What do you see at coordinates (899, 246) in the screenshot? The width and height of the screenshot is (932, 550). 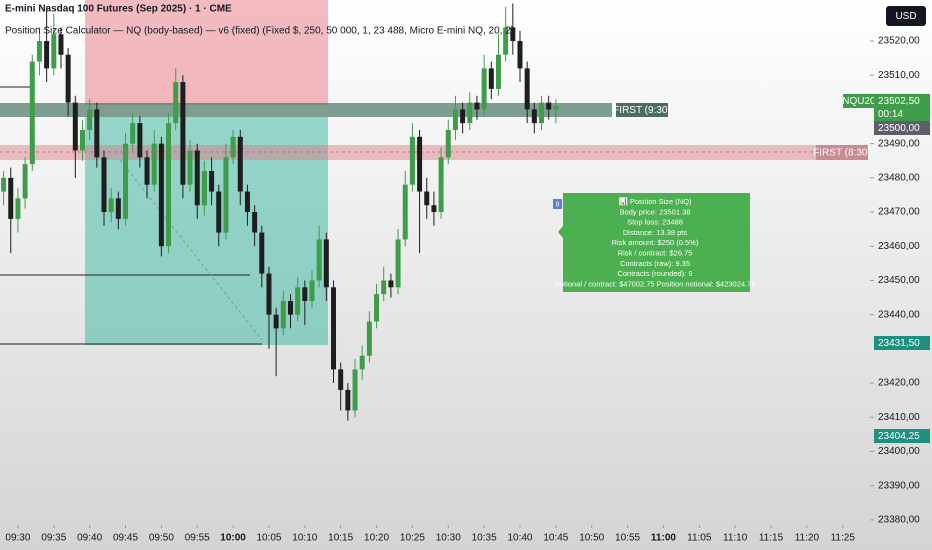 I see `y-tick-label: 23460,00` at bounding box center [899, 246].